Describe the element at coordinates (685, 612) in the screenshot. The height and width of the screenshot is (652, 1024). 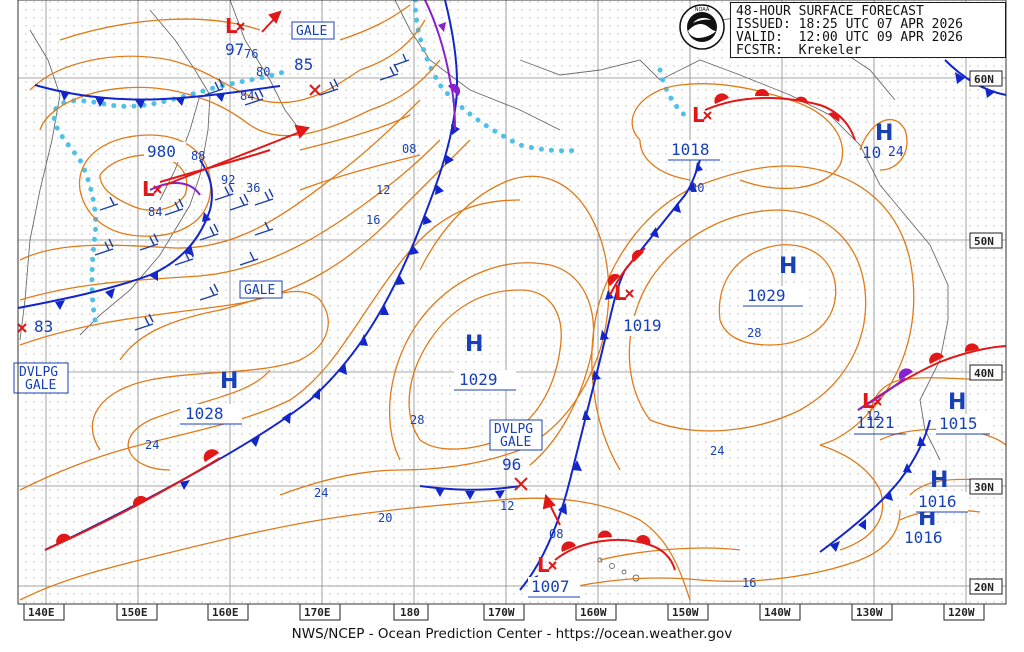
I see `svg-text: 150W` at that location.